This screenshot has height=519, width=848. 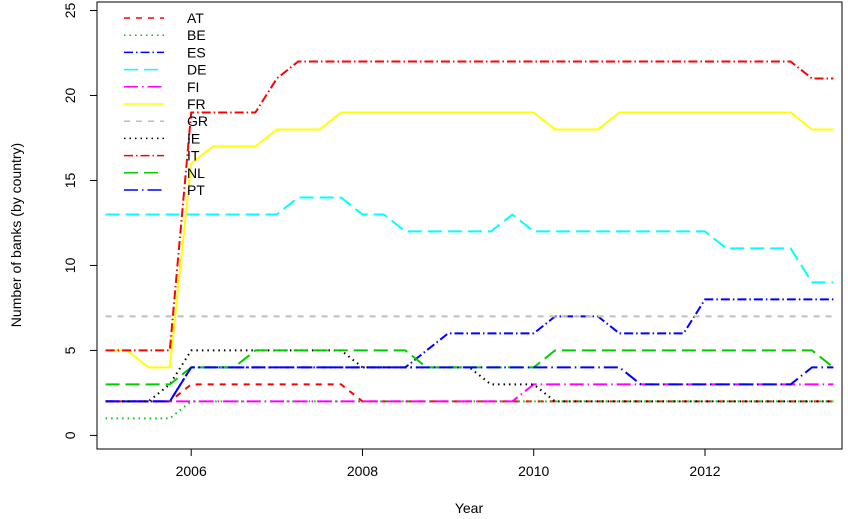 What do you see at coordinates (533, 471) in the screenshot?
I see `x-tick-label: 2010` at bounding box center [533, 471].